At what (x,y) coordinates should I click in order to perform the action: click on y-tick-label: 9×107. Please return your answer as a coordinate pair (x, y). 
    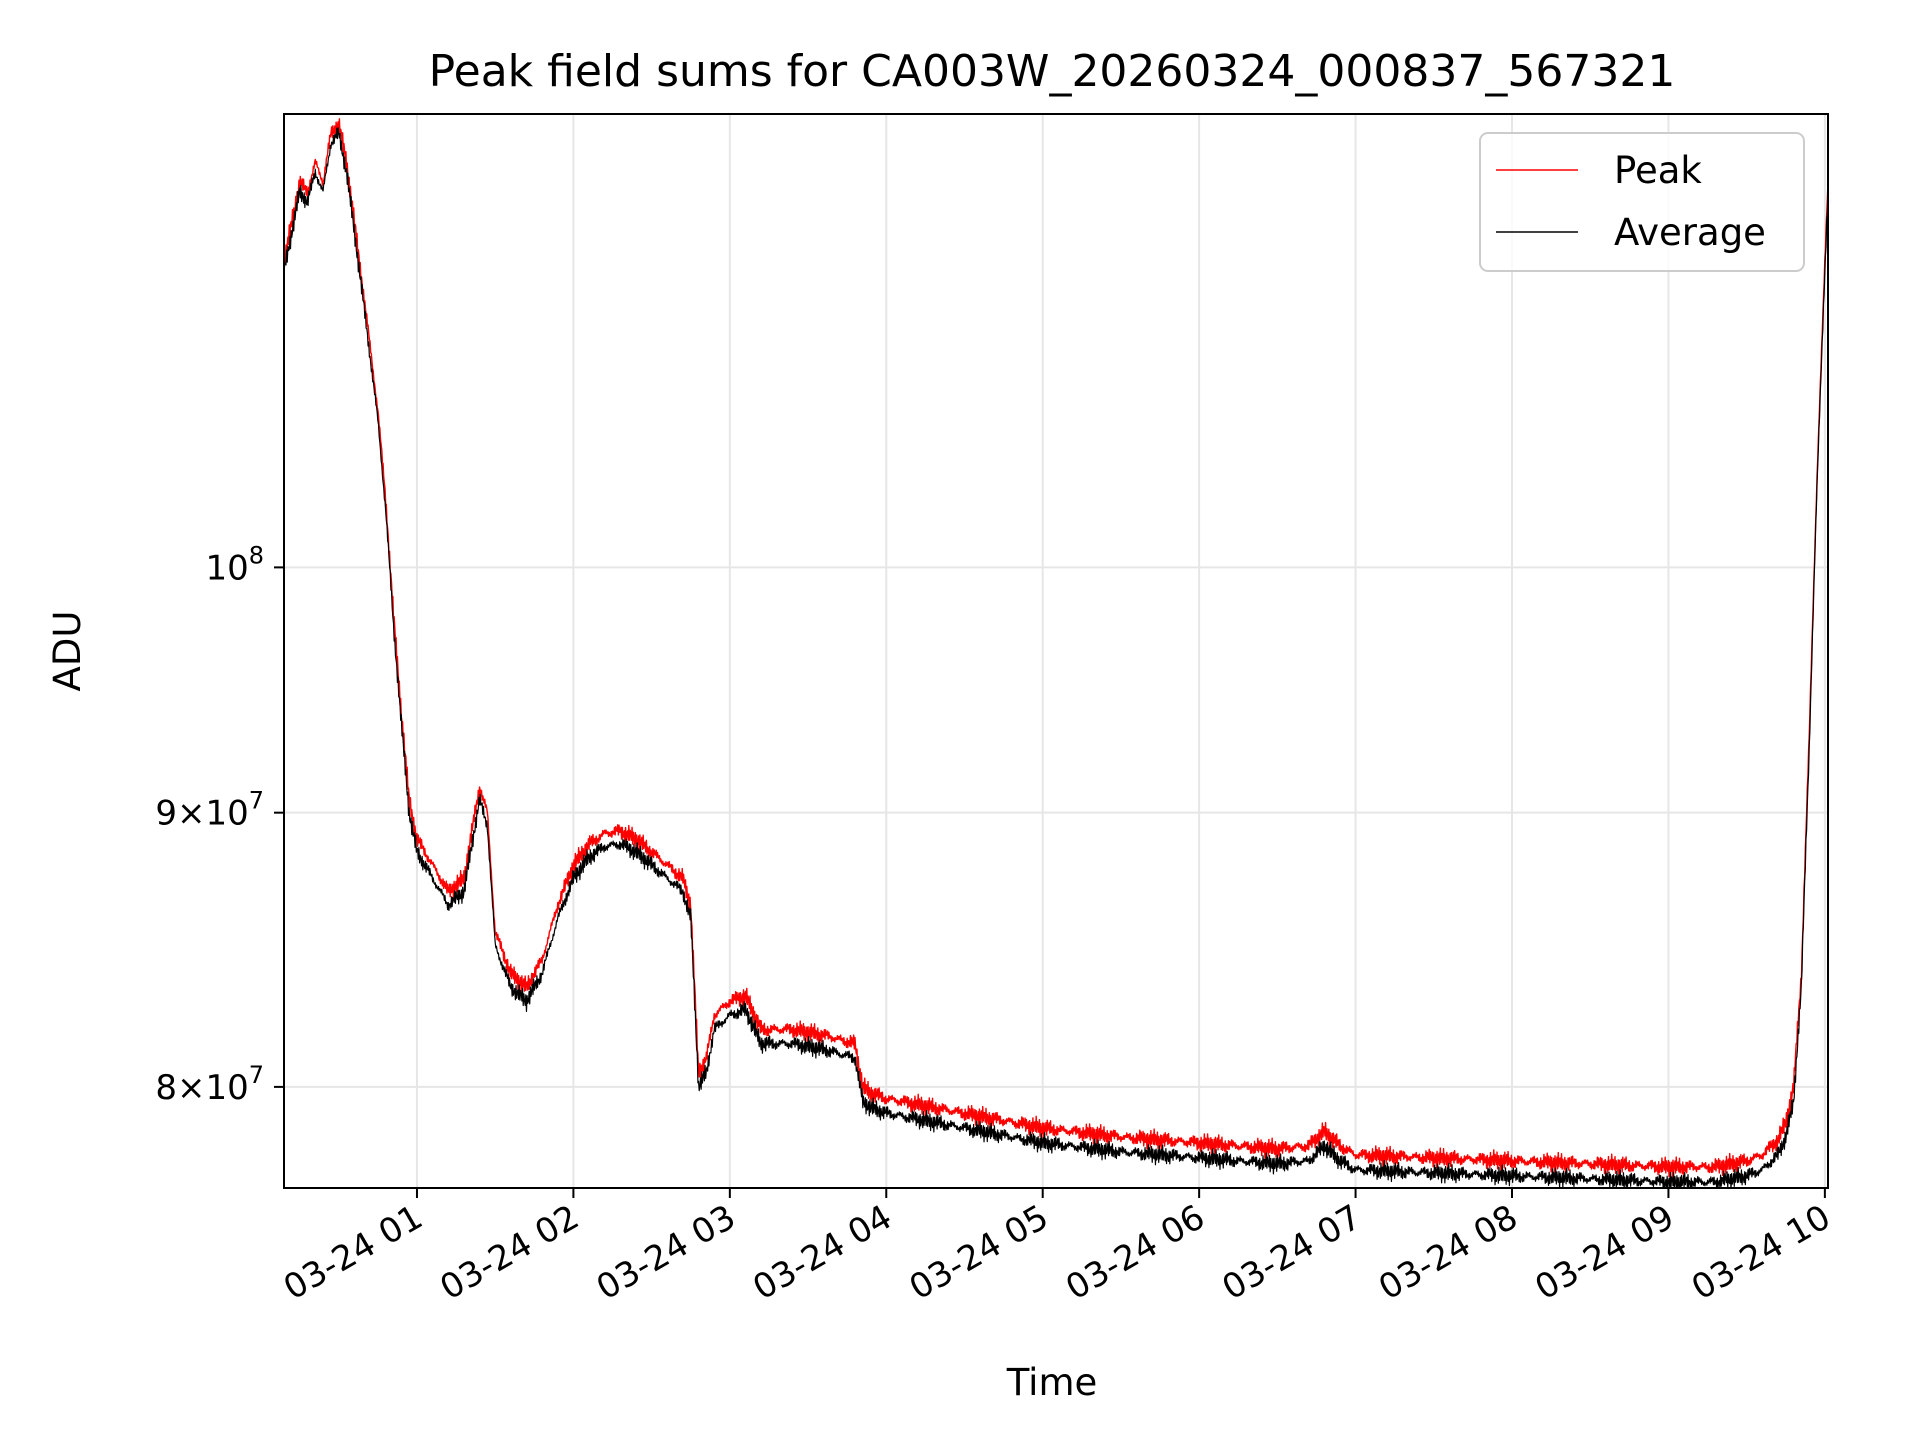
    Looking at the image, I should click on (209, 810).